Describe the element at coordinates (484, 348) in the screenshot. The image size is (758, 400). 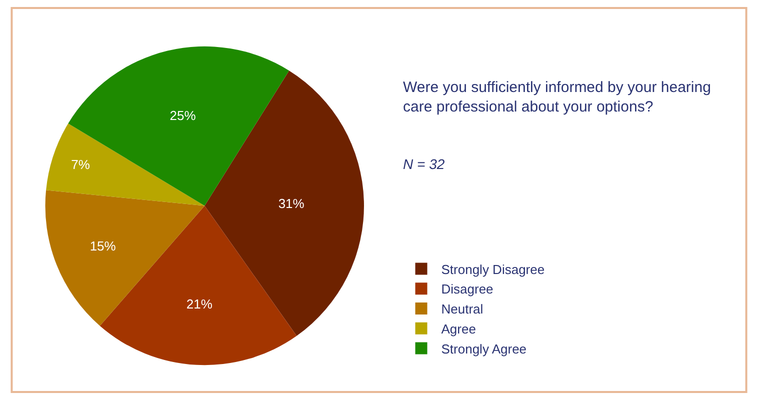
I see `legend-label: Strongly Agree` at that location.